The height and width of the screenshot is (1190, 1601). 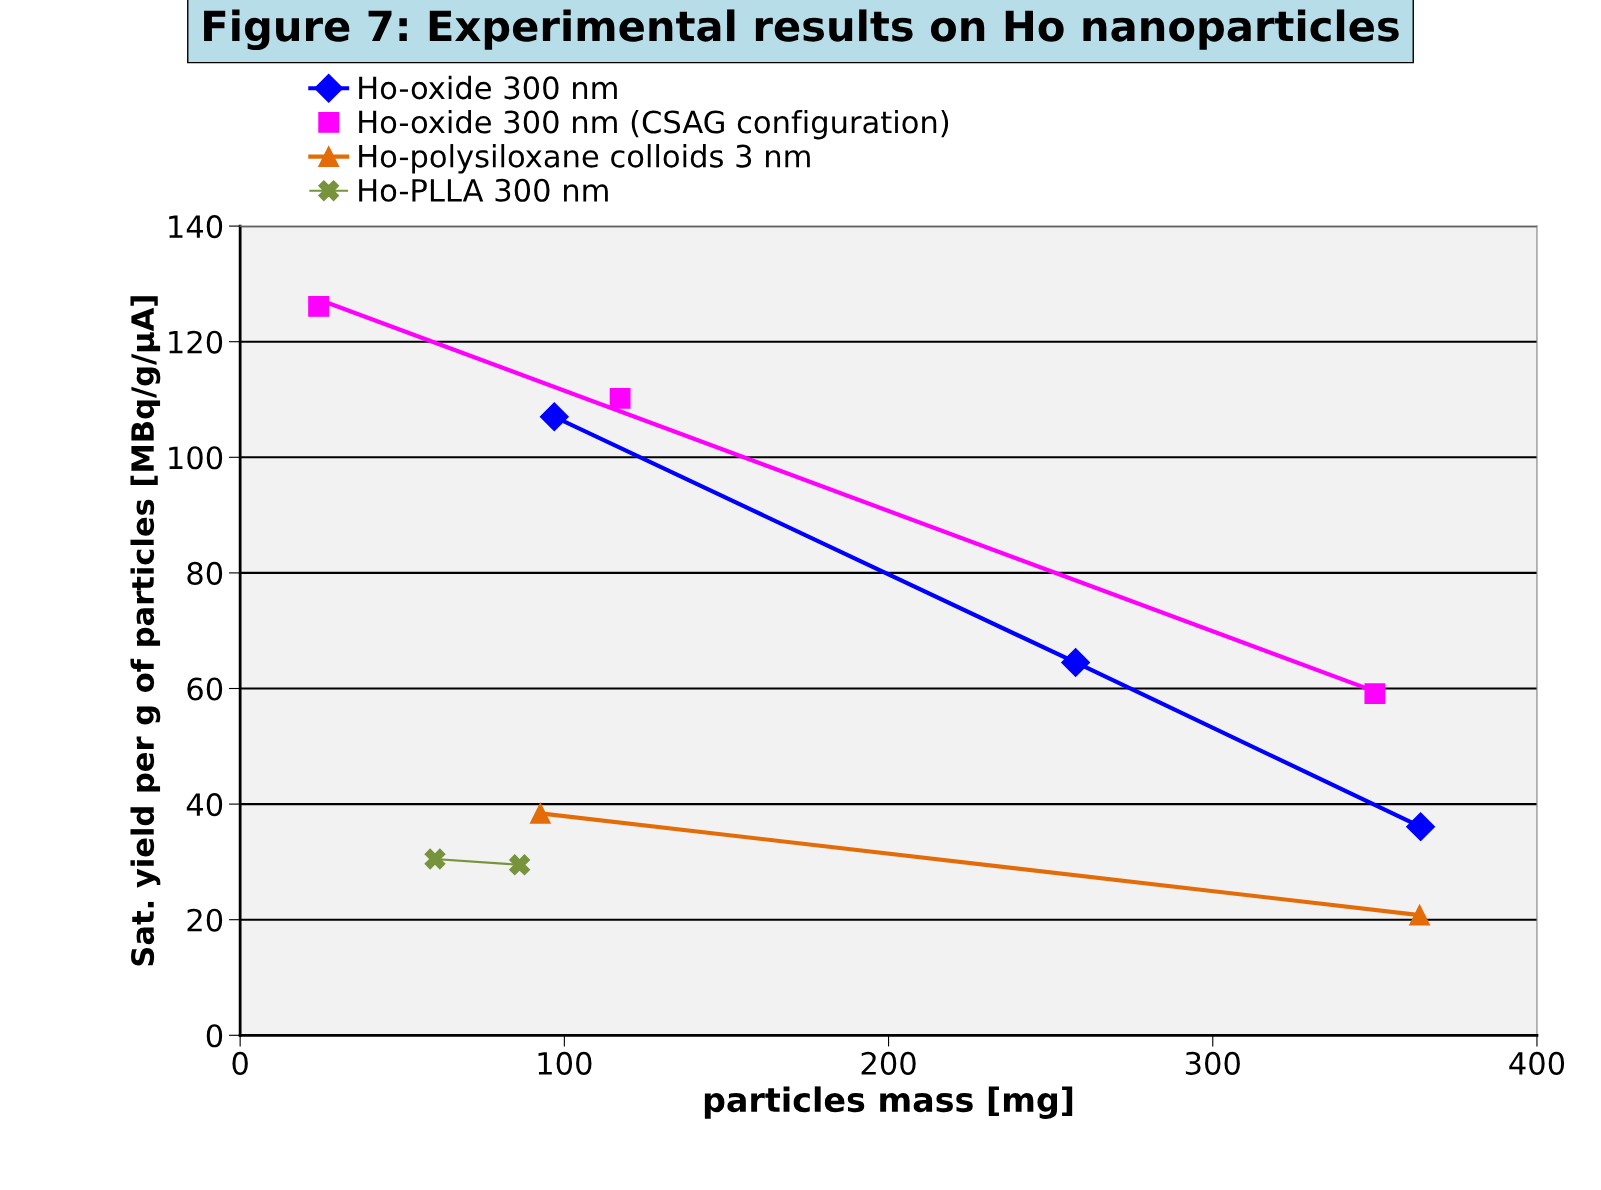 What do you see at coordinates (565, 1063) in the screenshot?
I see `x-tick-label: 100` at bounding box center [565, 1063].